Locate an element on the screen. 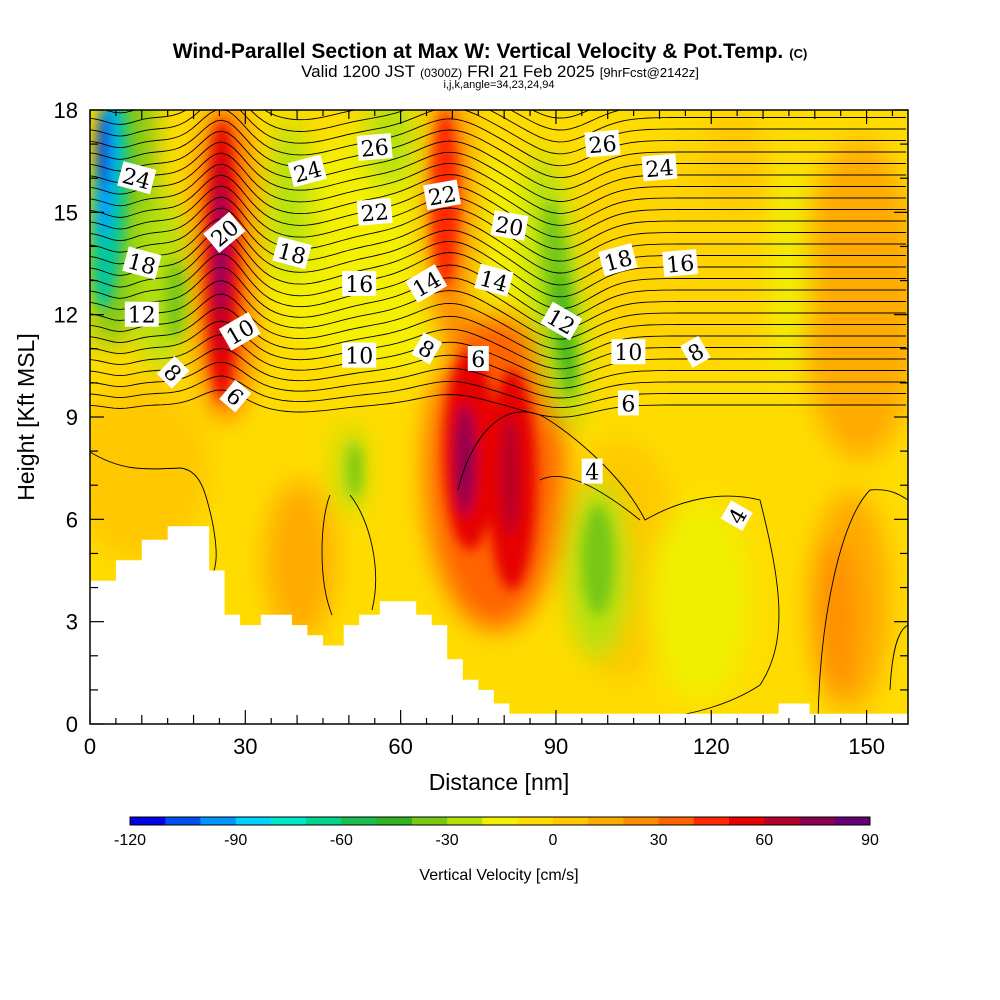  colorbar is located at coordinates (500, 821).